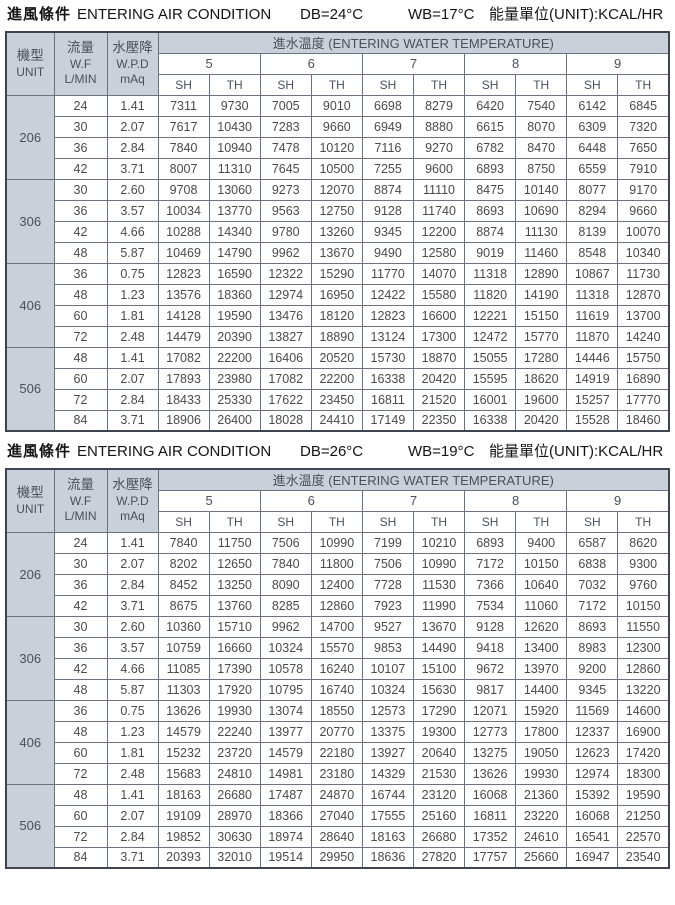 The width and height of the screenshot is (675, 905). Describe the element at coordinates (439, 542) in the screenshot. I see `value-cell-th-7: 10210` at that location.